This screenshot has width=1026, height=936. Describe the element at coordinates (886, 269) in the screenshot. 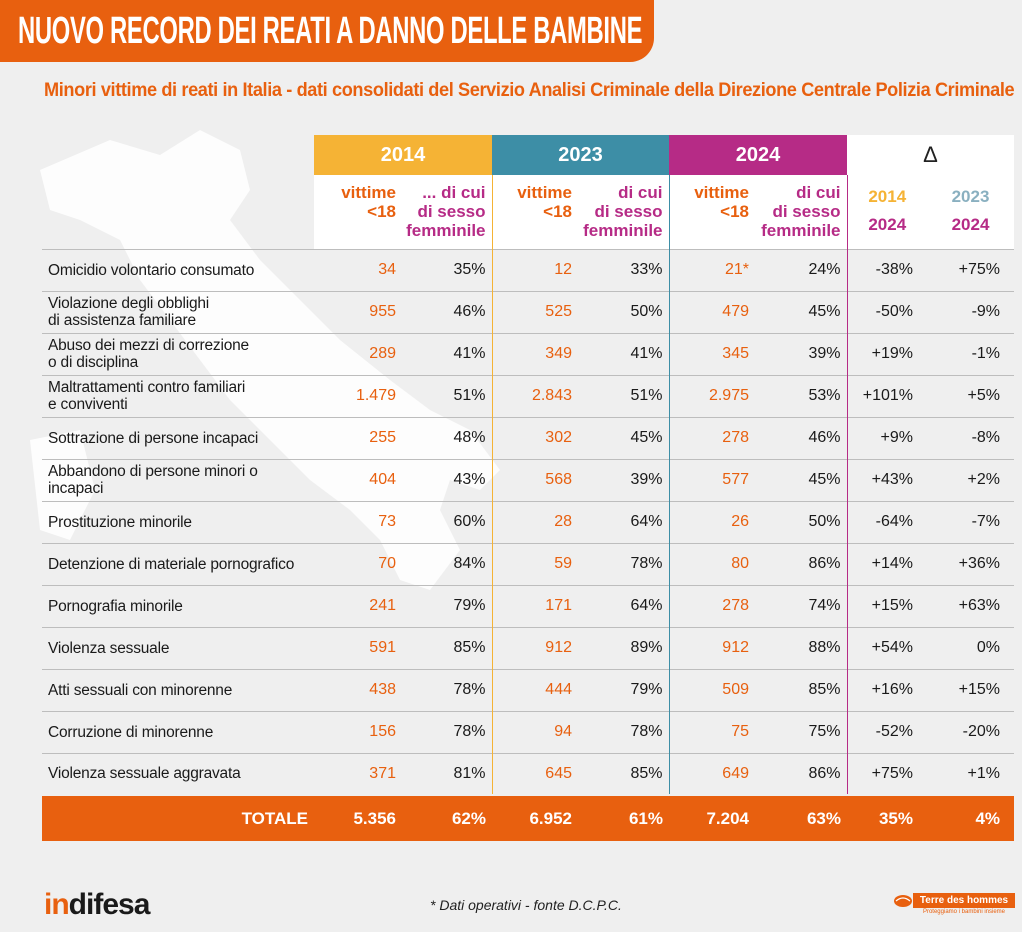

I see `cell-delta-2014-2024: -38%` at that location.